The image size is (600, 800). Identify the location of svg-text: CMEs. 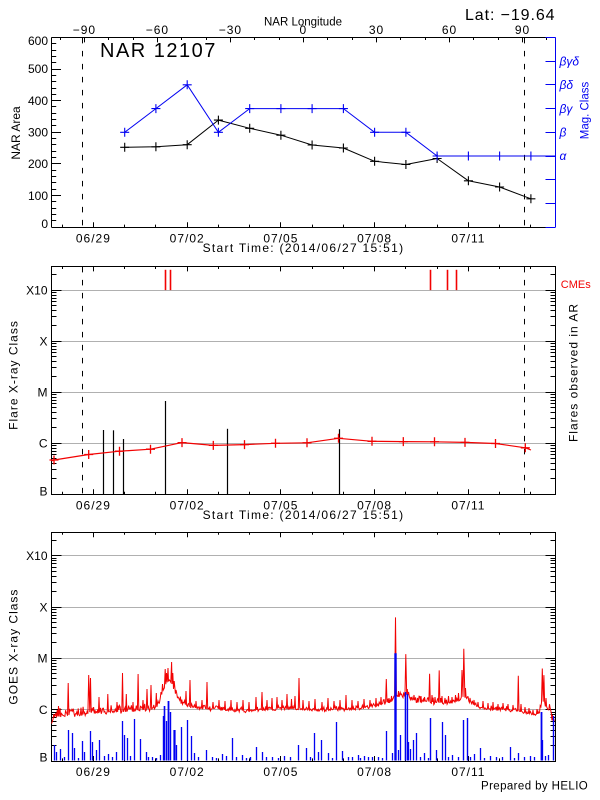
(576, 285).